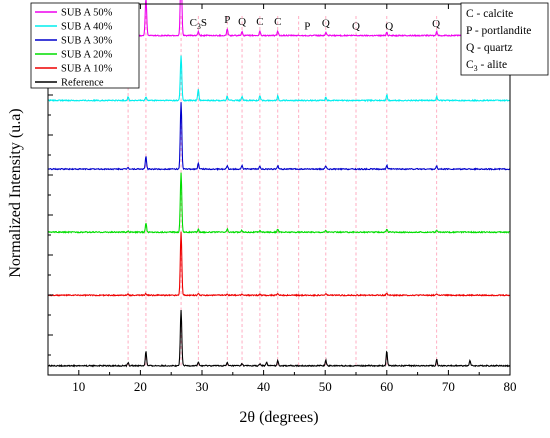 The width and height of the screenshot is (550, 438). Describe the element at coordinates (87, 41) in the screenshot. I see `legend-label: SUB A 30%` at that location.